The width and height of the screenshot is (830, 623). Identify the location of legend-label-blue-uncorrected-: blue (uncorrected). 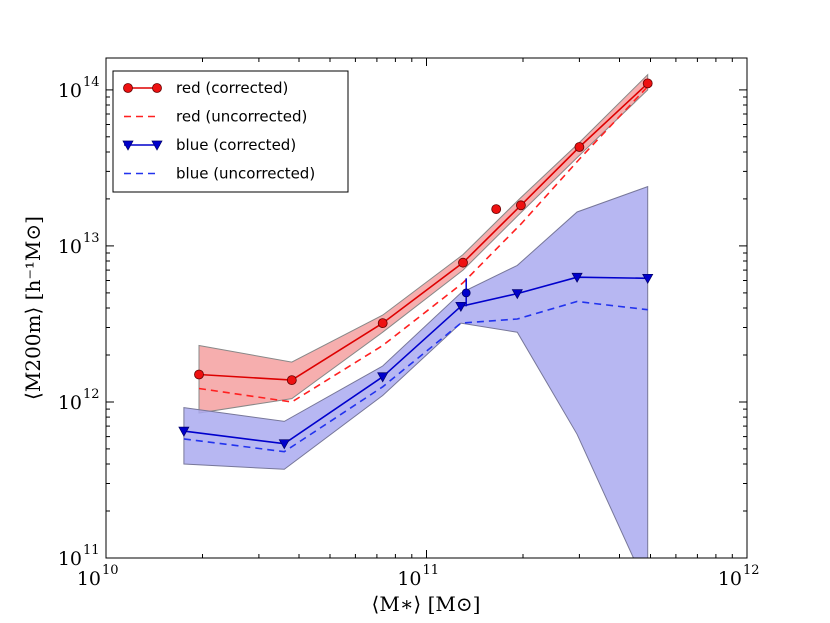
(245, 174).